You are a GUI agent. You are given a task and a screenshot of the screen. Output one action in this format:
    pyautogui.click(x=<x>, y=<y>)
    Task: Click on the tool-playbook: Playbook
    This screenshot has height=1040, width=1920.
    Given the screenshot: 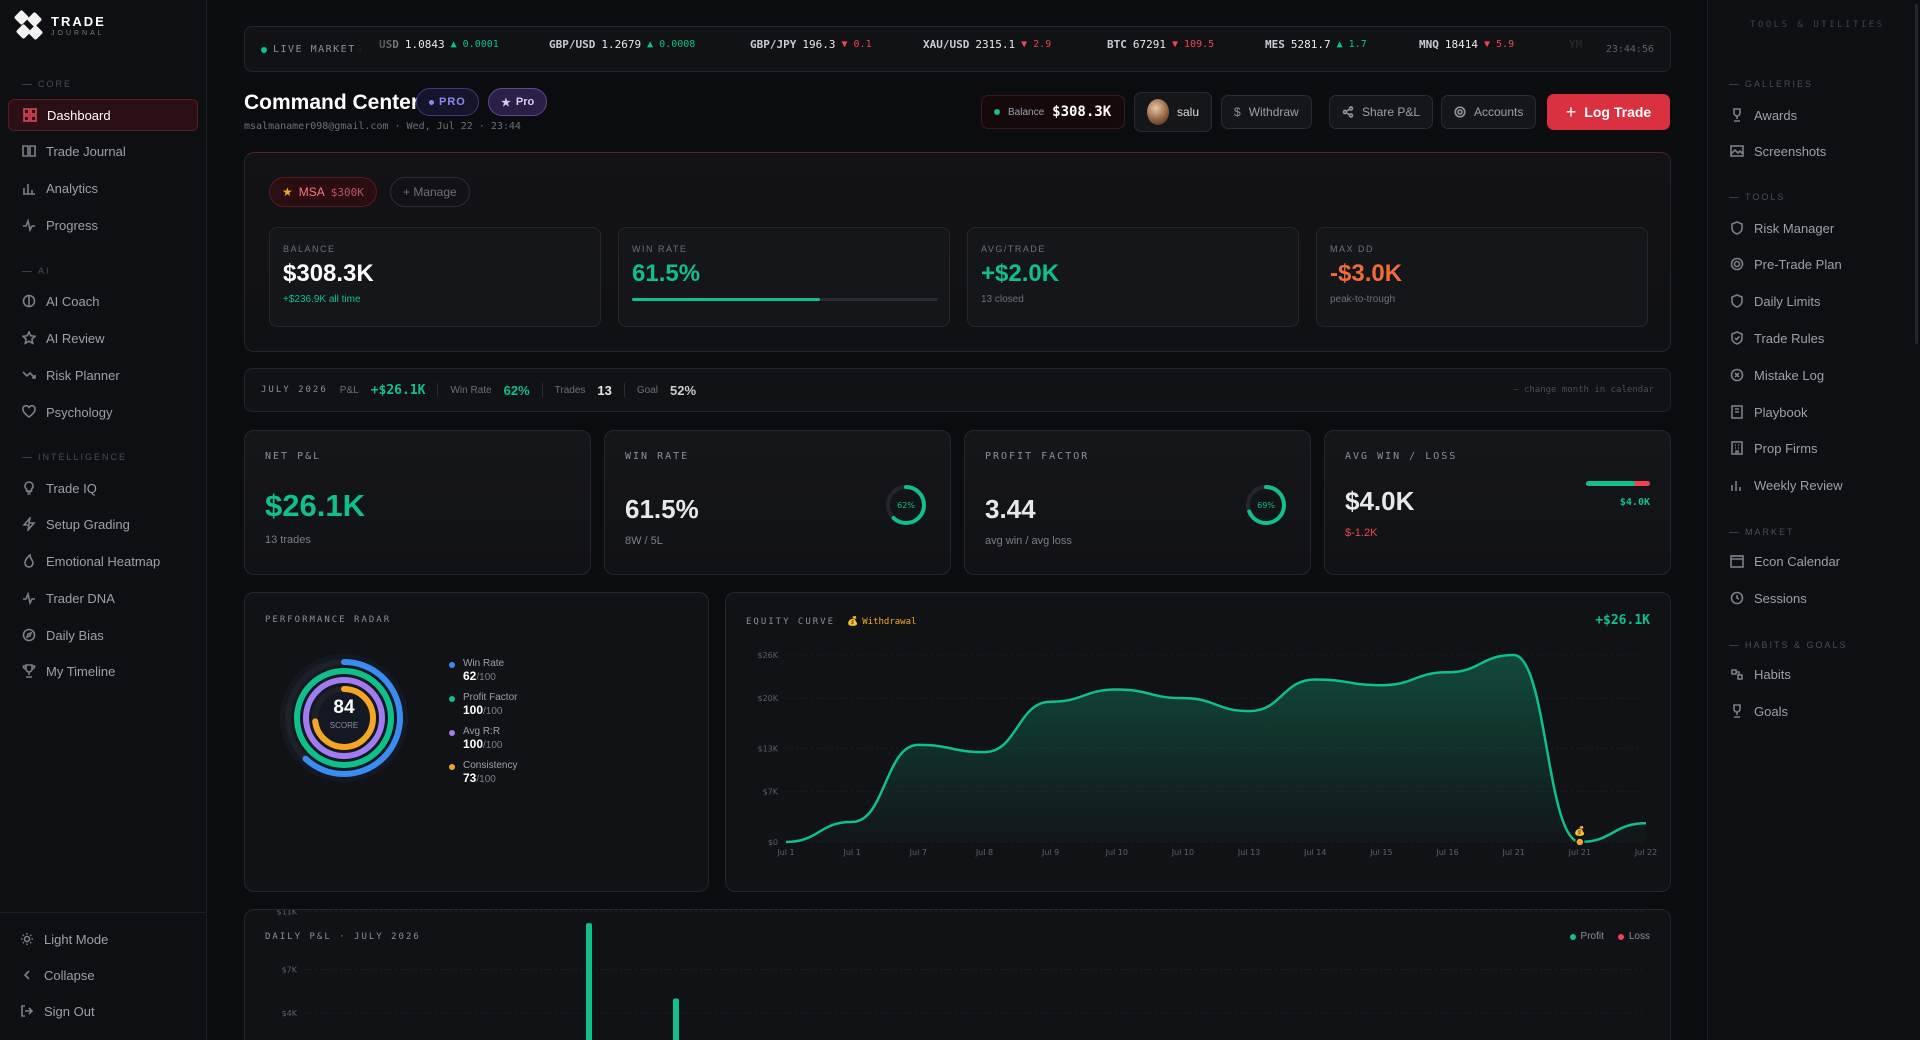 What is the action you would take?
    pyautogui.click(x=1806, y=412)
    